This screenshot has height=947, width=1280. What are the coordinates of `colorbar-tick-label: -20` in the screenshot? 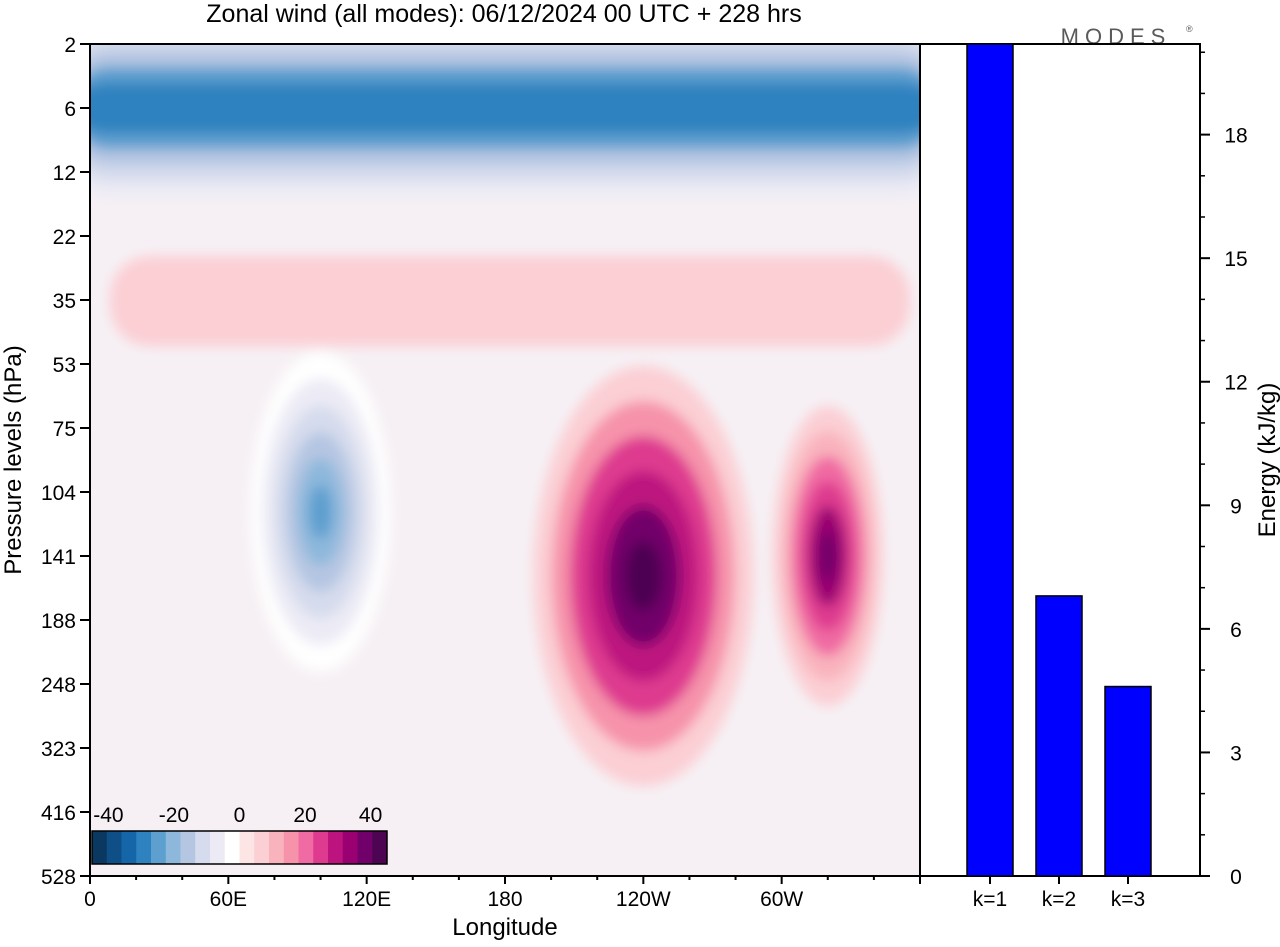 It's located at (174, 815).